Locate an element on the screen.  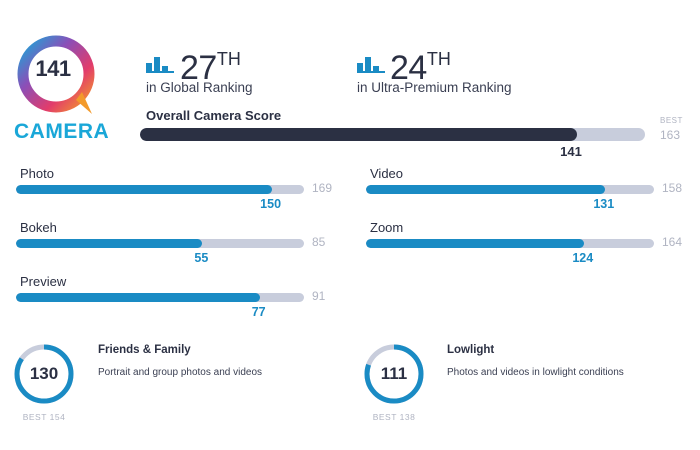
friends-family-title: Friends & Family is located at coordinates (144, 350).